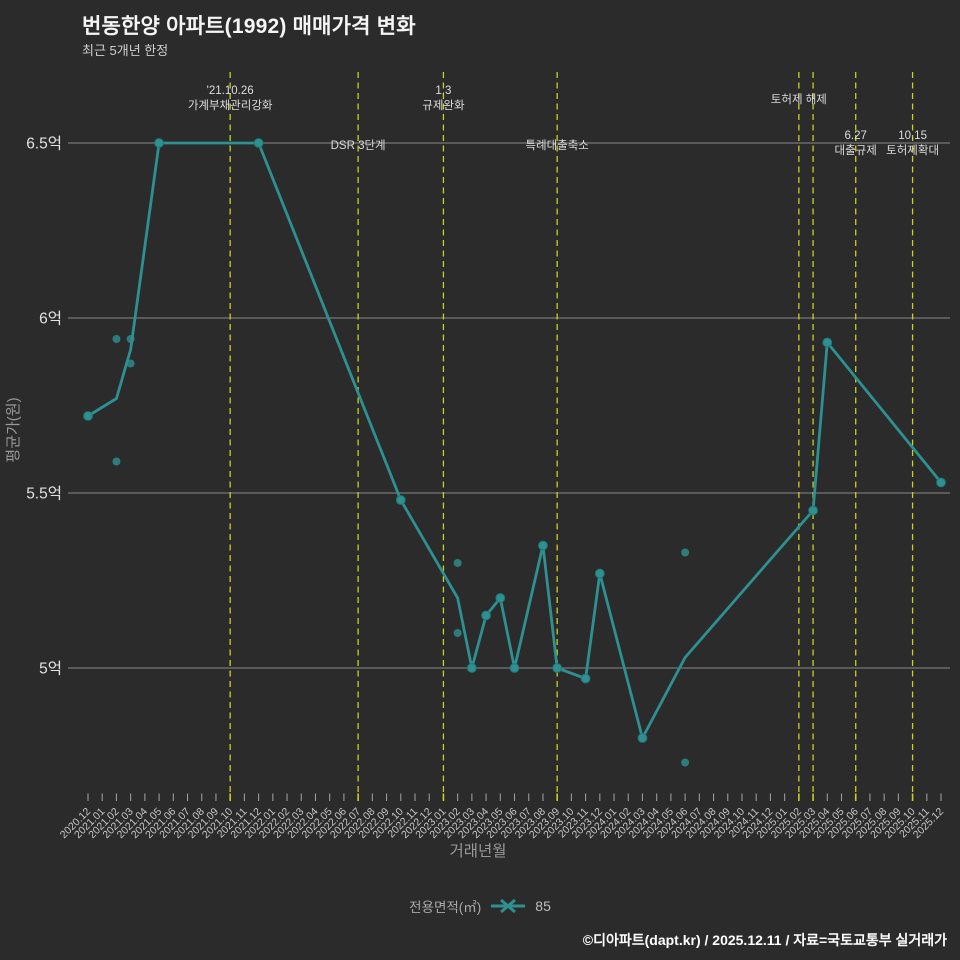 The width and height of the screenshot is (960, 960). I want to click on legend: 전용면적(㎡) 85, so click(480, 906).